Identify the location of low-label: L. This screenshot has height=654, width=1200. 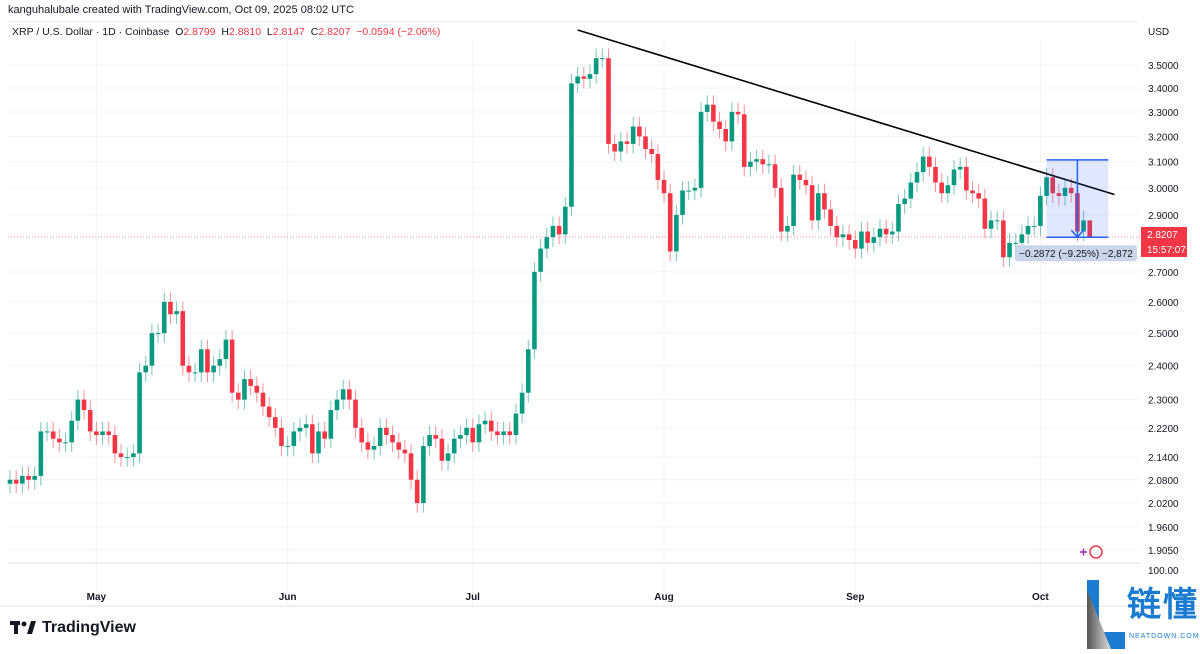
(269, 32).